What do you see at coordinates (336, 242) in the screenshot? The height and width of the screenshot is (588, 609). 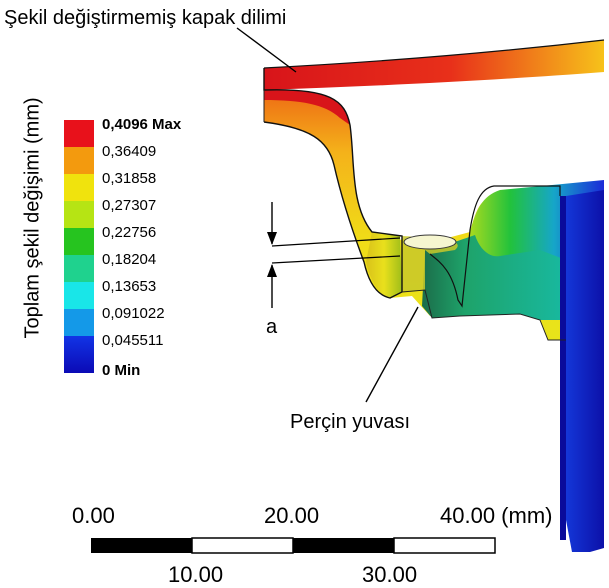 I see `dim-line-upper` at bounding box center [336, 242].